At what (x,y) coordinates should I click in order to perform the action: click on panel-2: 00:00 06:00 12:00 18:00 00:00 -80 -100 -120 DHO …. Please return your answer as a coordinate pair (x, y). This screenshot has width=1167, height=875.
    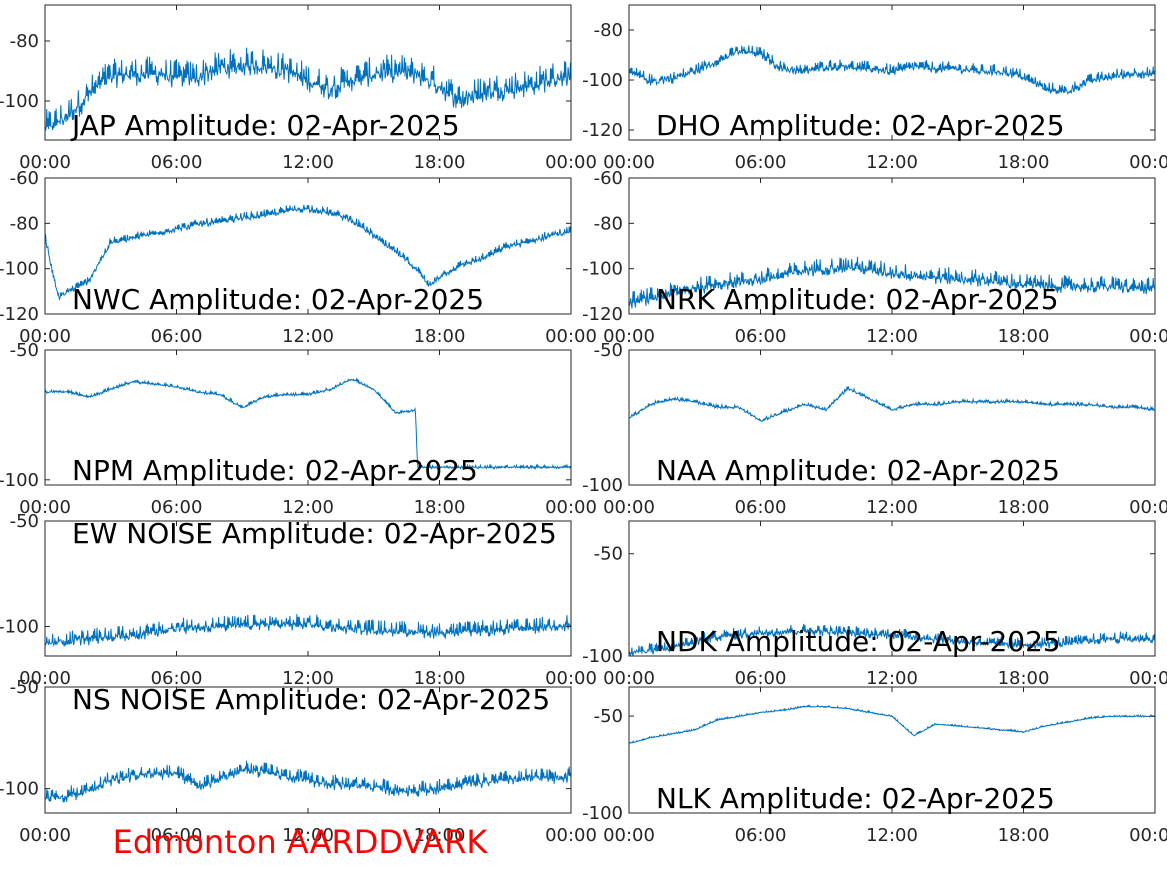
    Looking at the image, I should click on (874, 88).